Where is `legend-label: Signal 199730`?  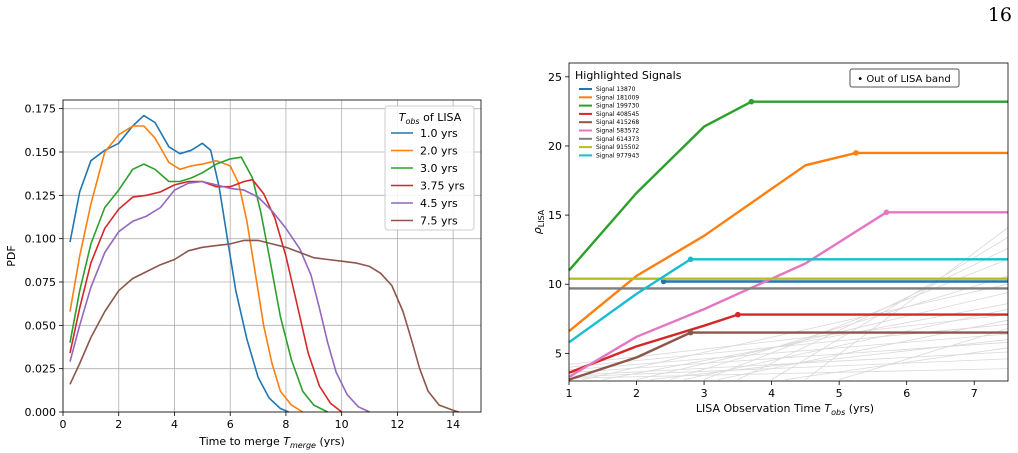
legend-label: Signal 199730 is located at coordinates (617, 106).